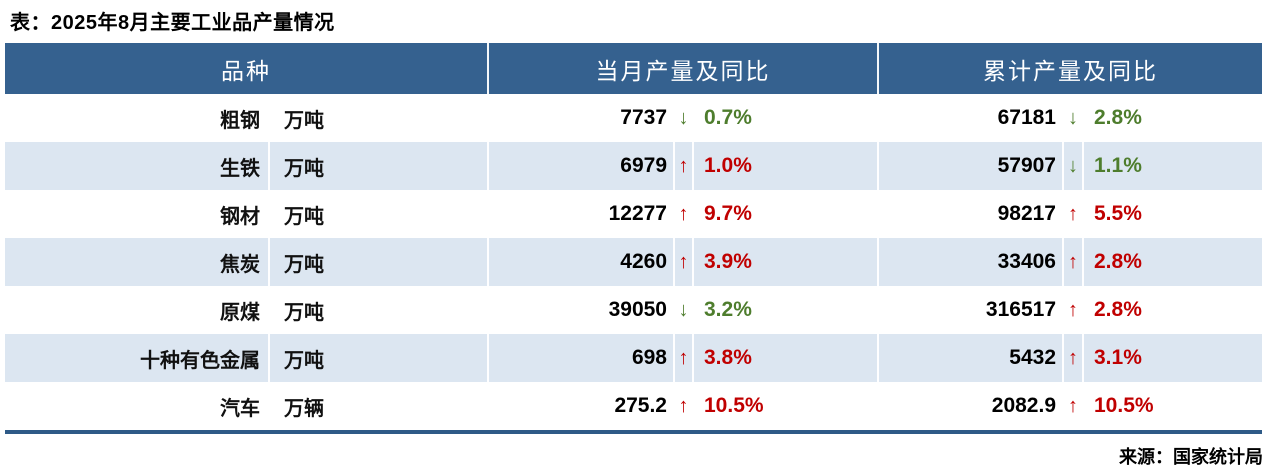  I want to click on table-row: 十种有色金属 万吨 698 ↑ 3.8% 5432 ↑ 3.1%, so click(633, 358).